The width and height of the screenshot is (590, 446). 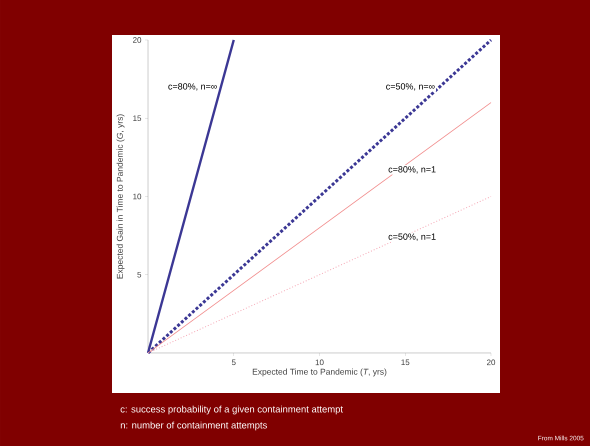 I want to click on text: n: number of containment attempts, so click(x=193, y=426).